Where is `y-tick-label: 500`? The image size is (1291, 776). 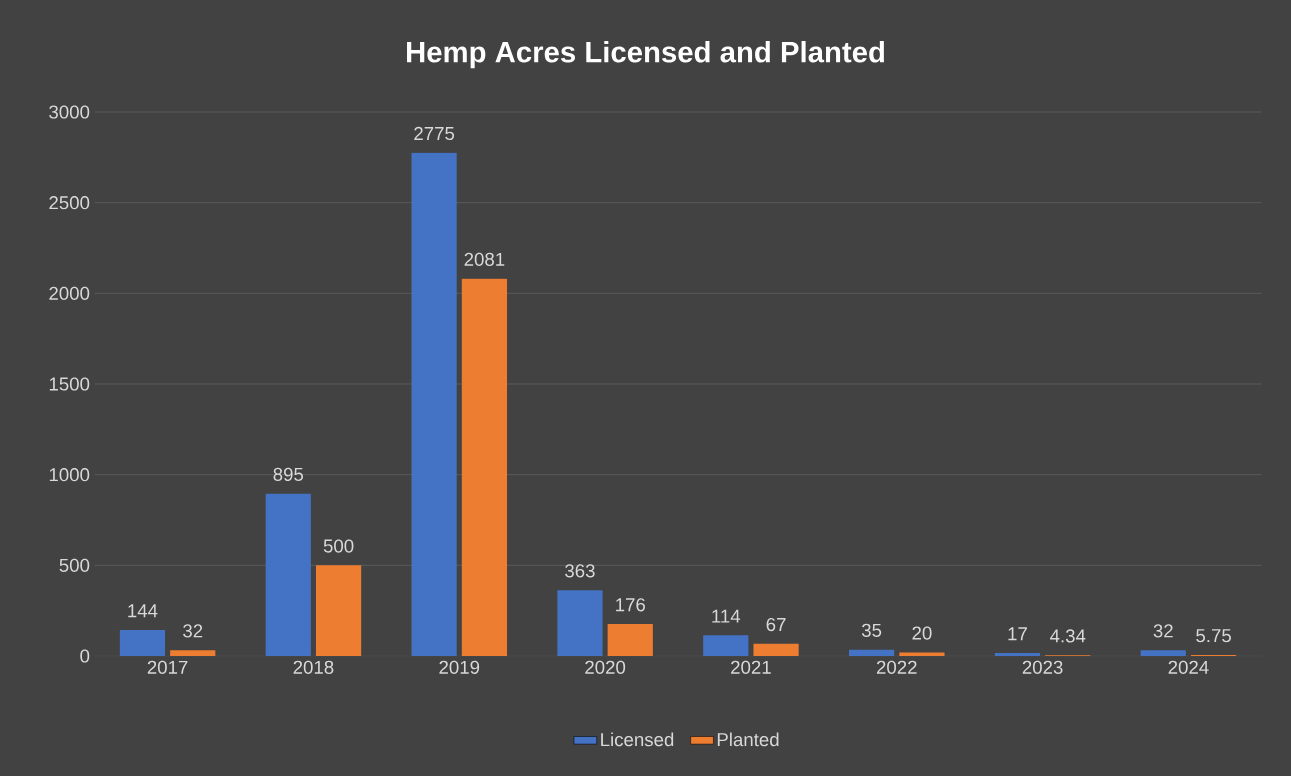 y-tick-label: 500 is located at coordinates (74, 565).